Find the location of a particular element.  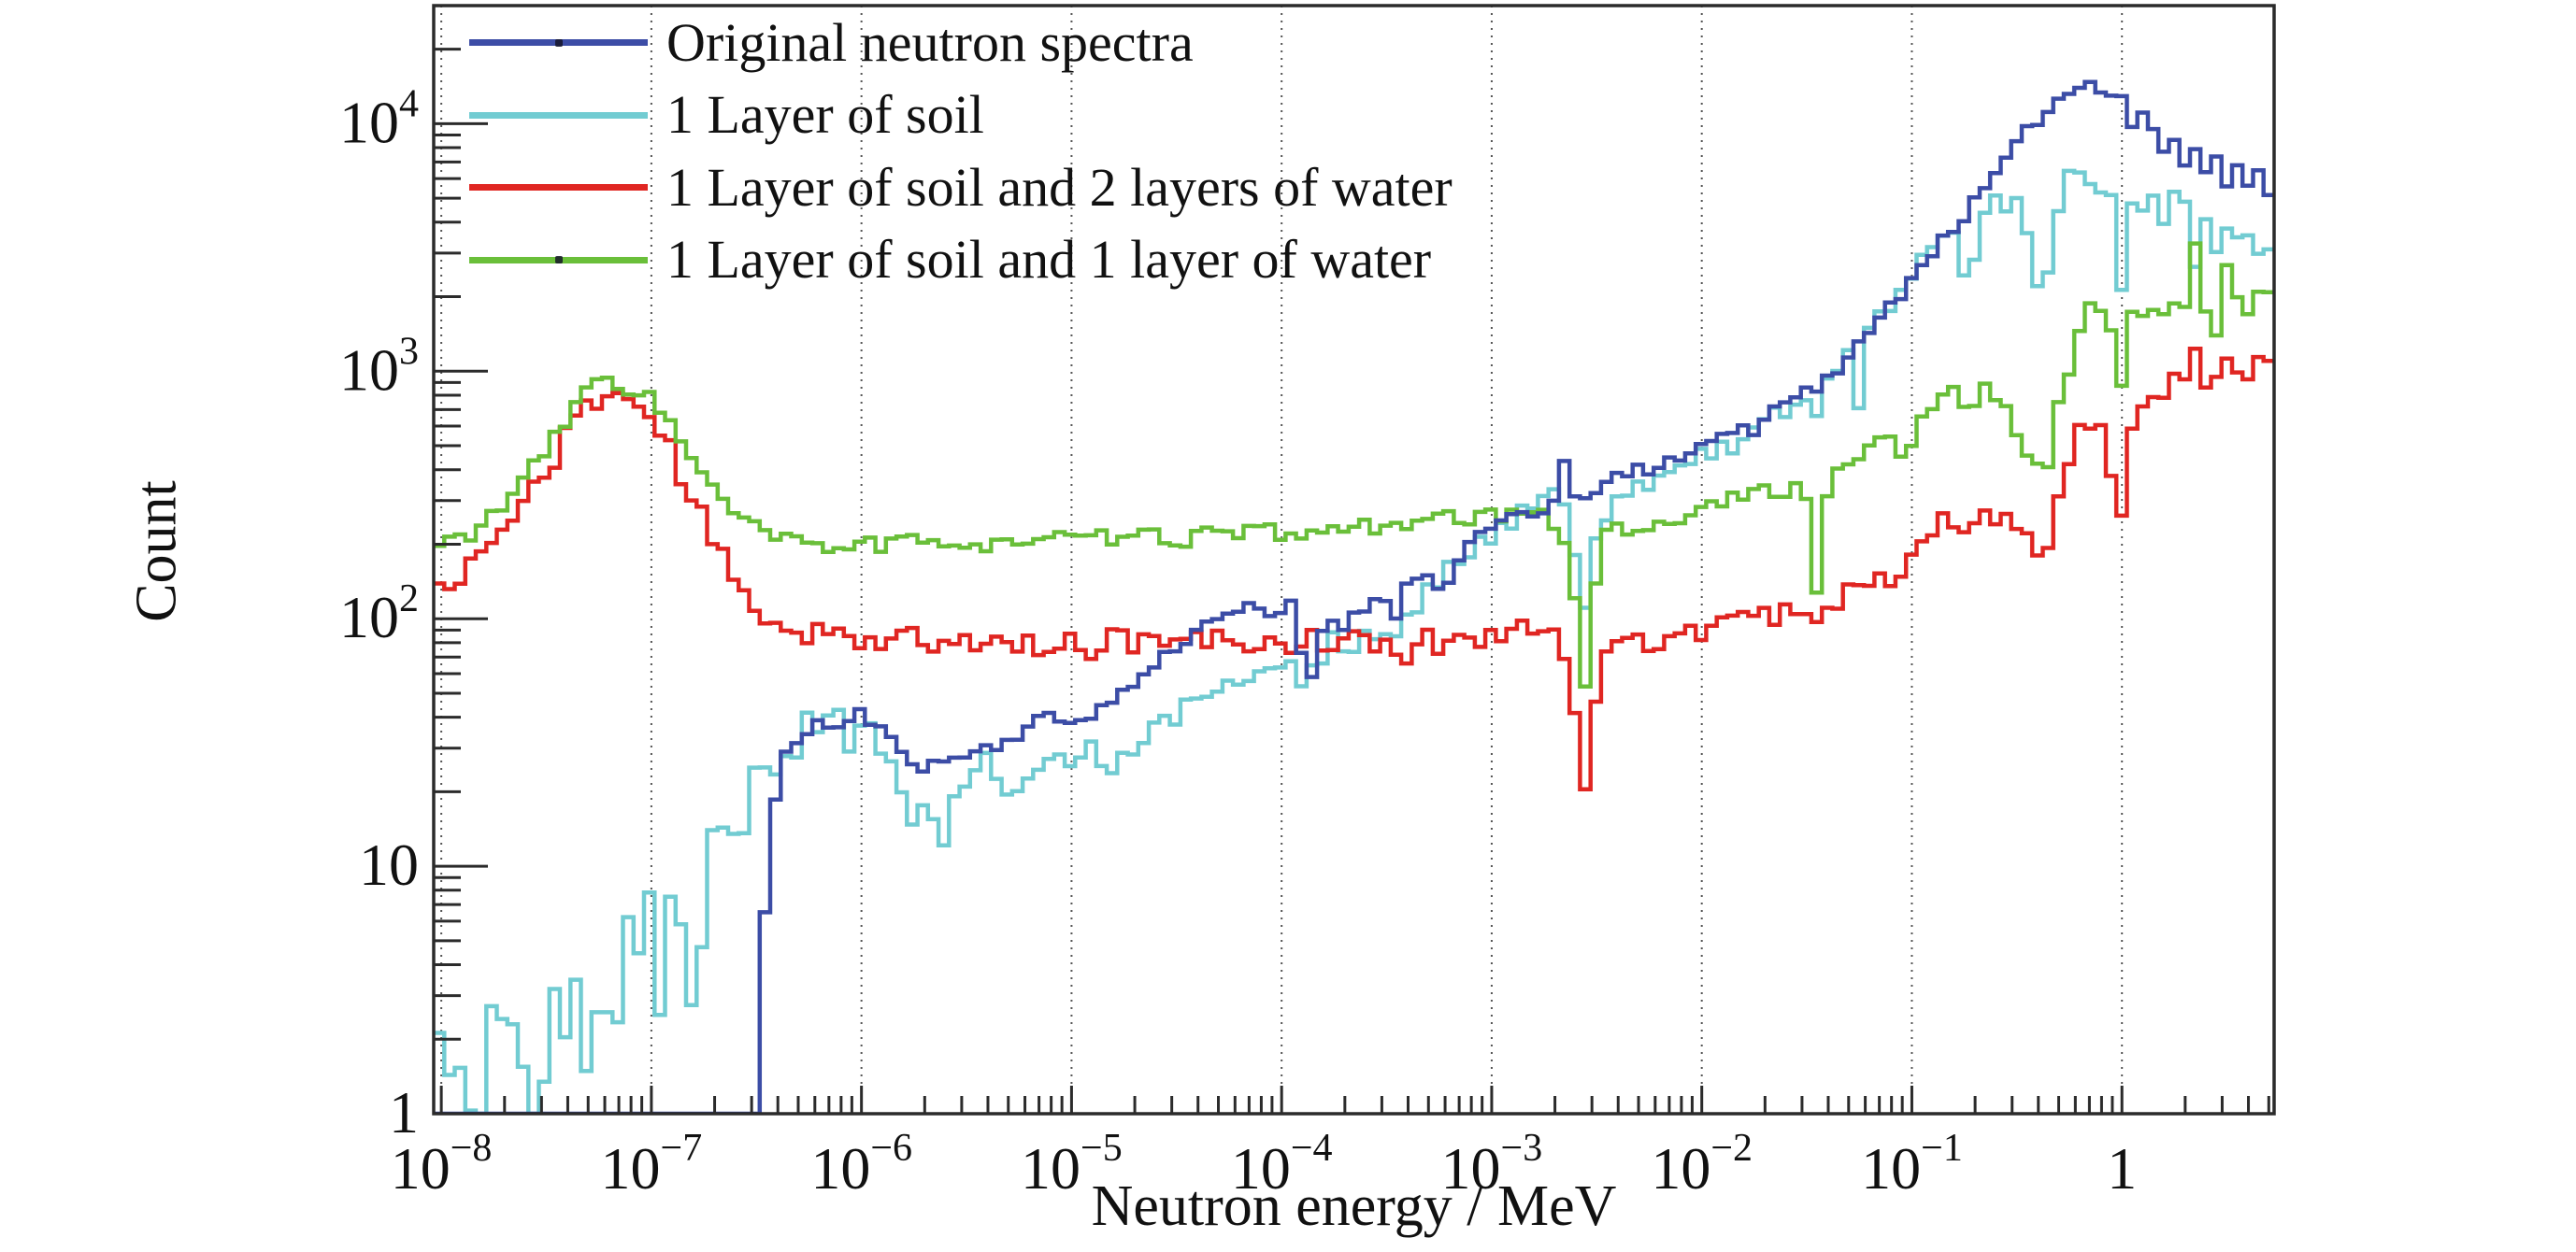

y-tick-label: 1 is located at coordinates (404, 1112).